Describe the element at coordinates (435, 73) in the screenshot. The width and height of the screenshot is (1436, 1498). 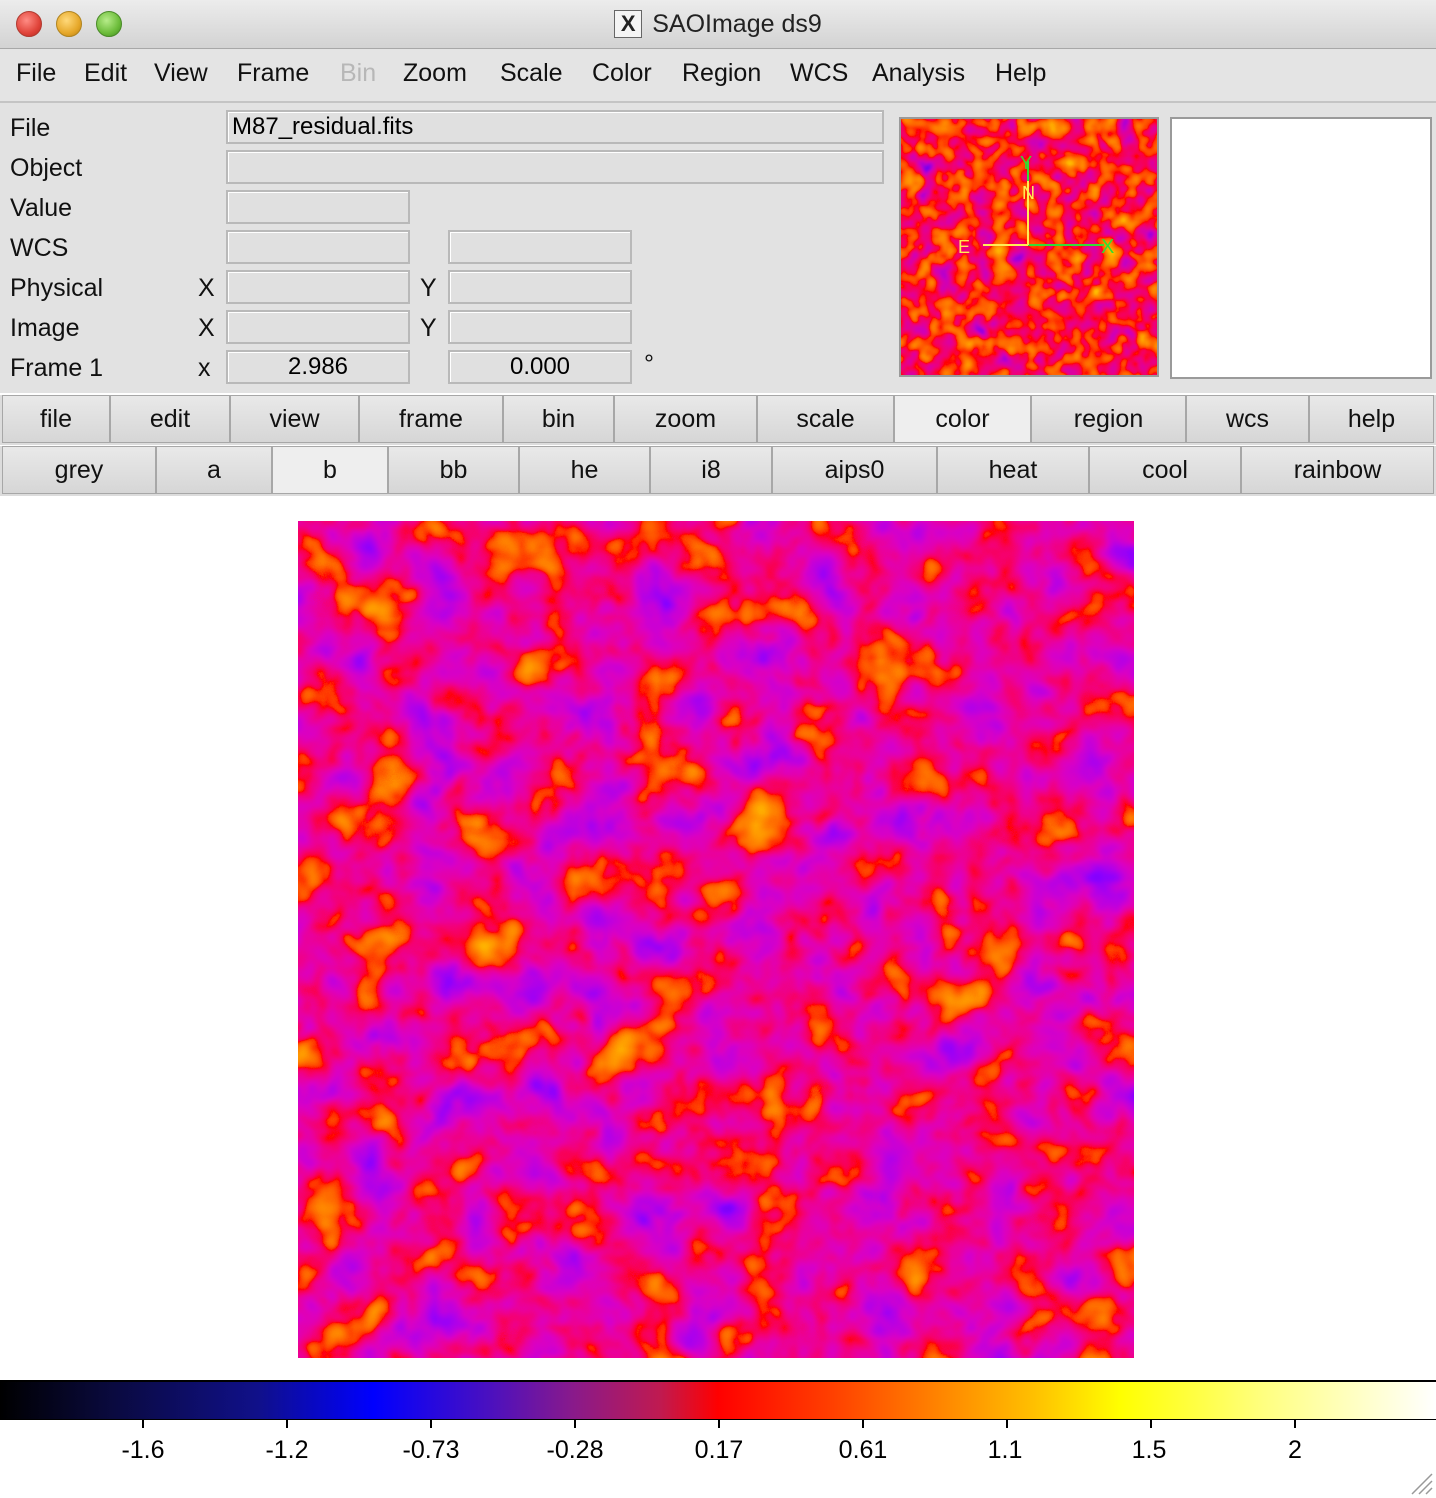
I see `menu-zoom: Zoom` at that location.